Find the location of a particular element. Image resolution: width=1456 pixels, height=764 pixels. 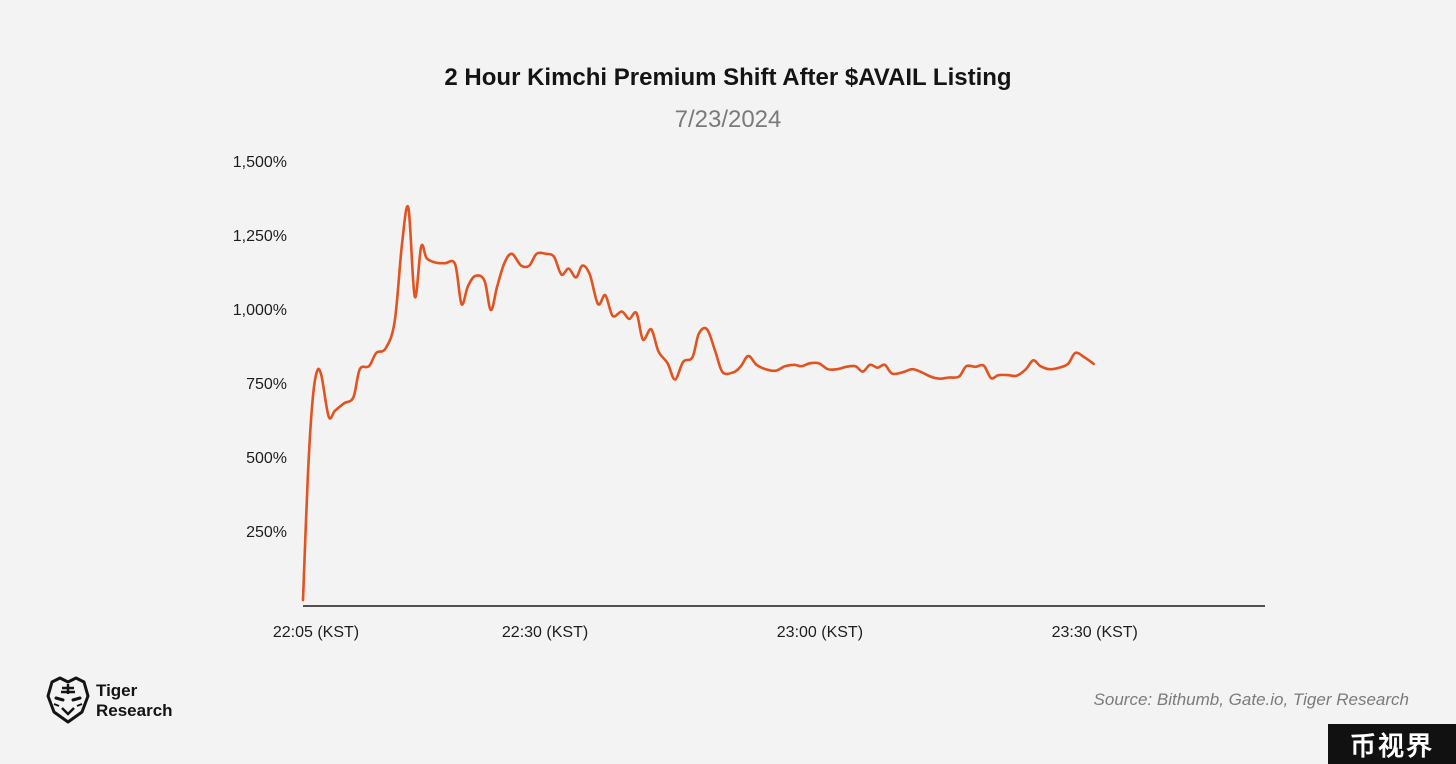

y-tick-label: 1,500% is located at coordinates (260, 162).